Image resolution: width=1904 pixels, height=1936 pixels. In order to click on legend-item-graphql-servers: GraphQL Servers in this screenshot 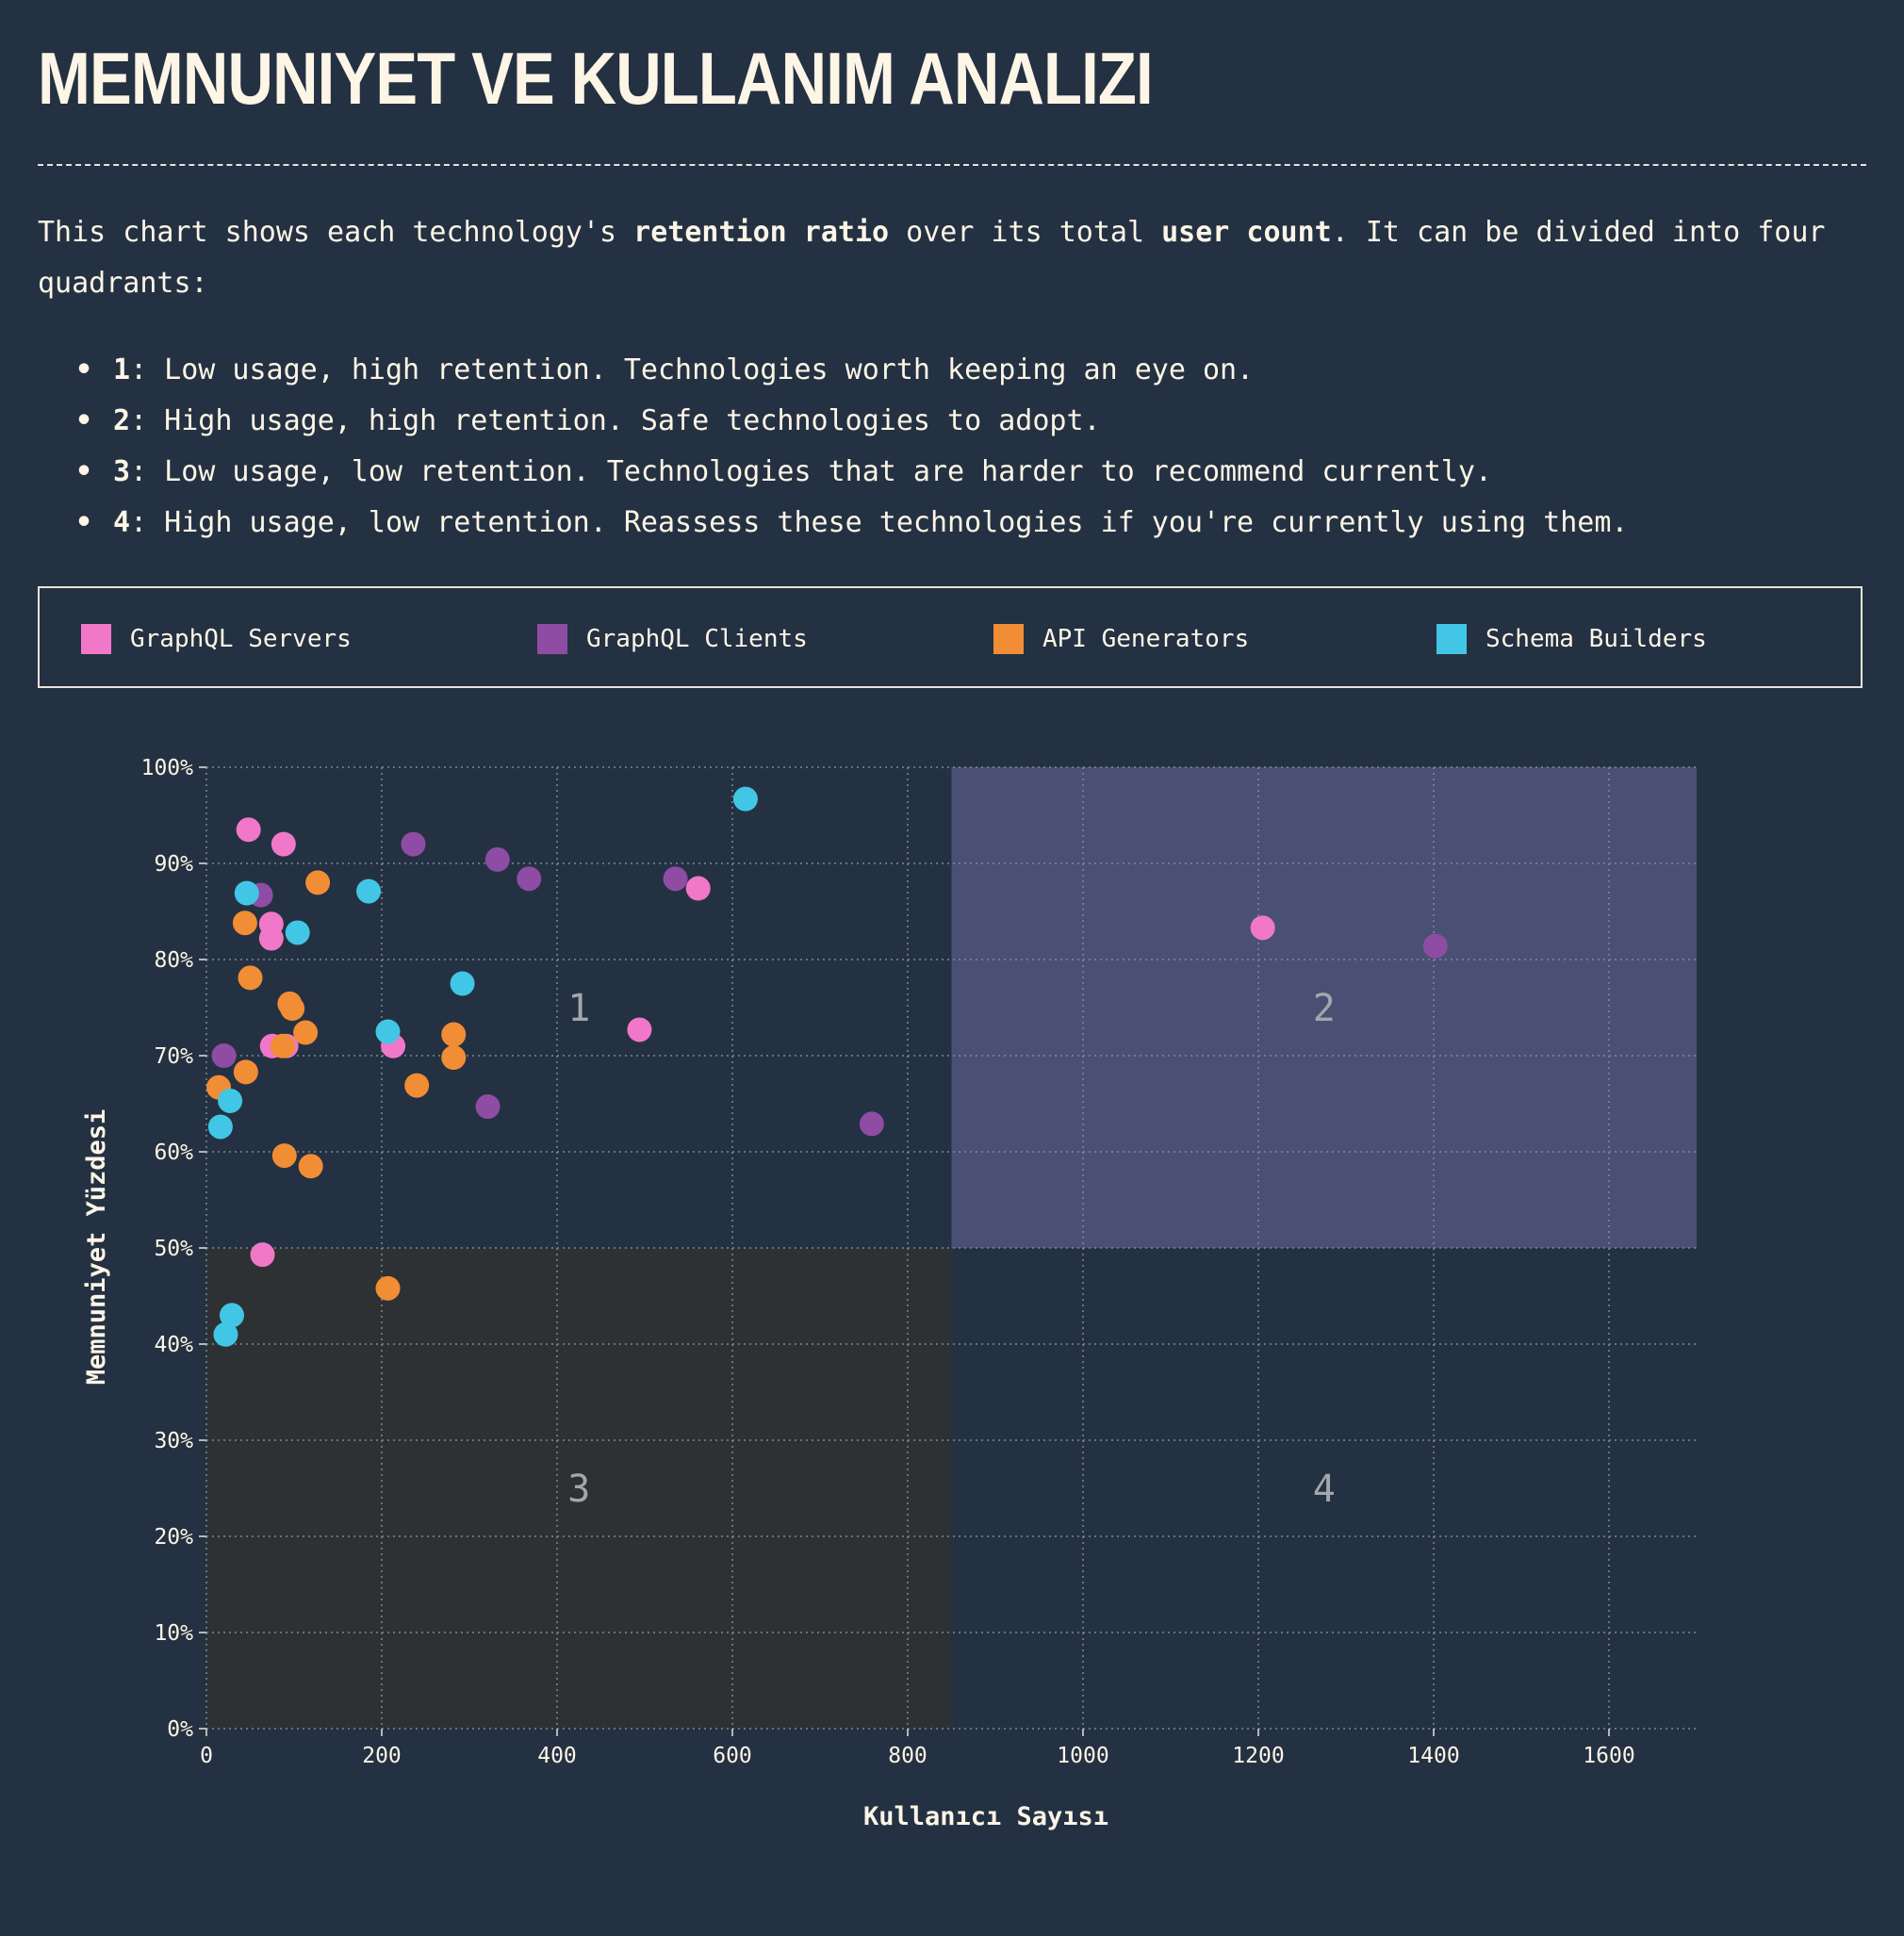, I will do `click(216, 639)`.